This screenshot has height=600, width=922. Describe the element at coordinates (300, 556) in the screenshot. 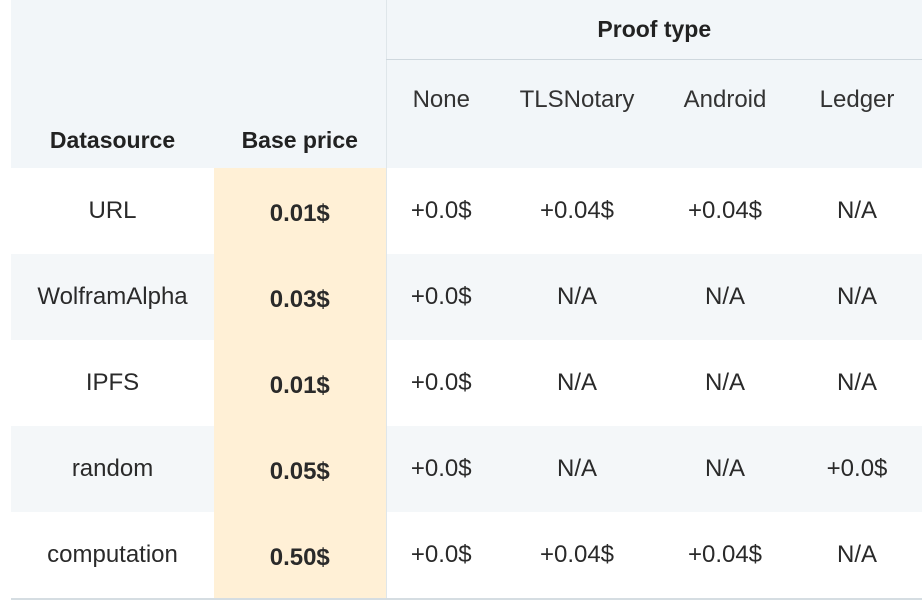

I see `cell-base-price: 0.50$` at that location.